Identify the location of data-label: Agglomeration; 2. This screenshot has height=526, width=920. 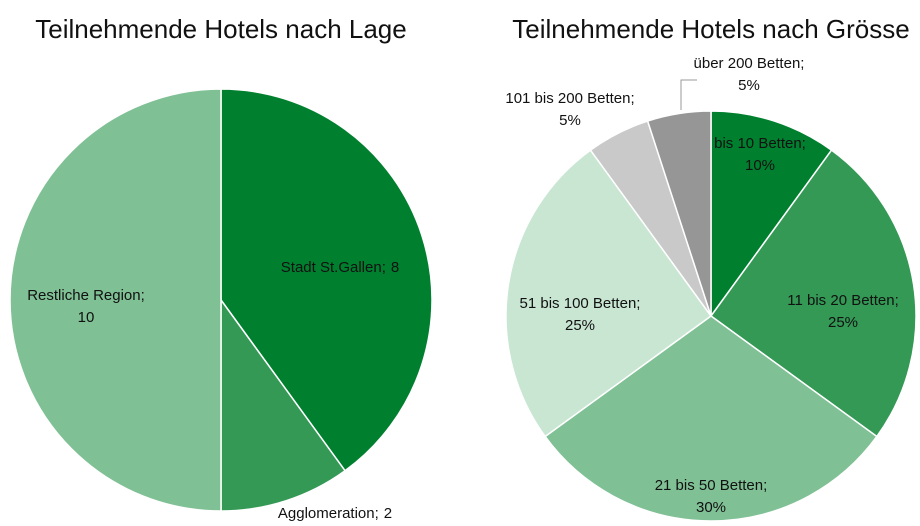
(335, 513).